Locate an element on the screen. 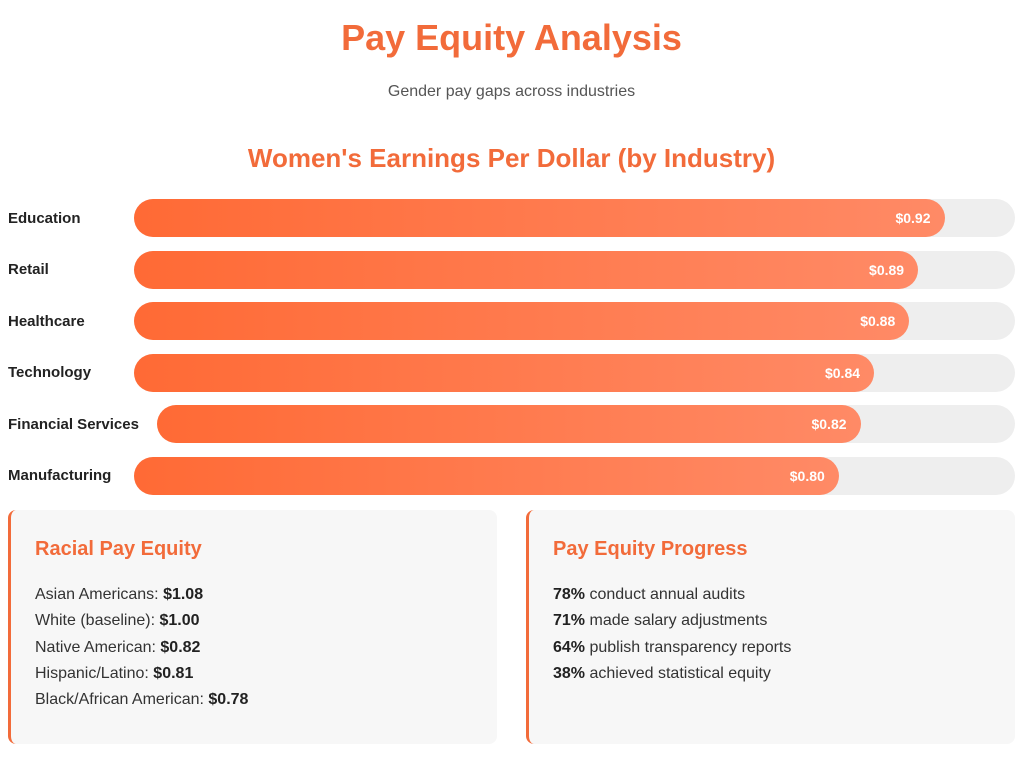  bar: $0.88 is located at coordinates (522, 321).